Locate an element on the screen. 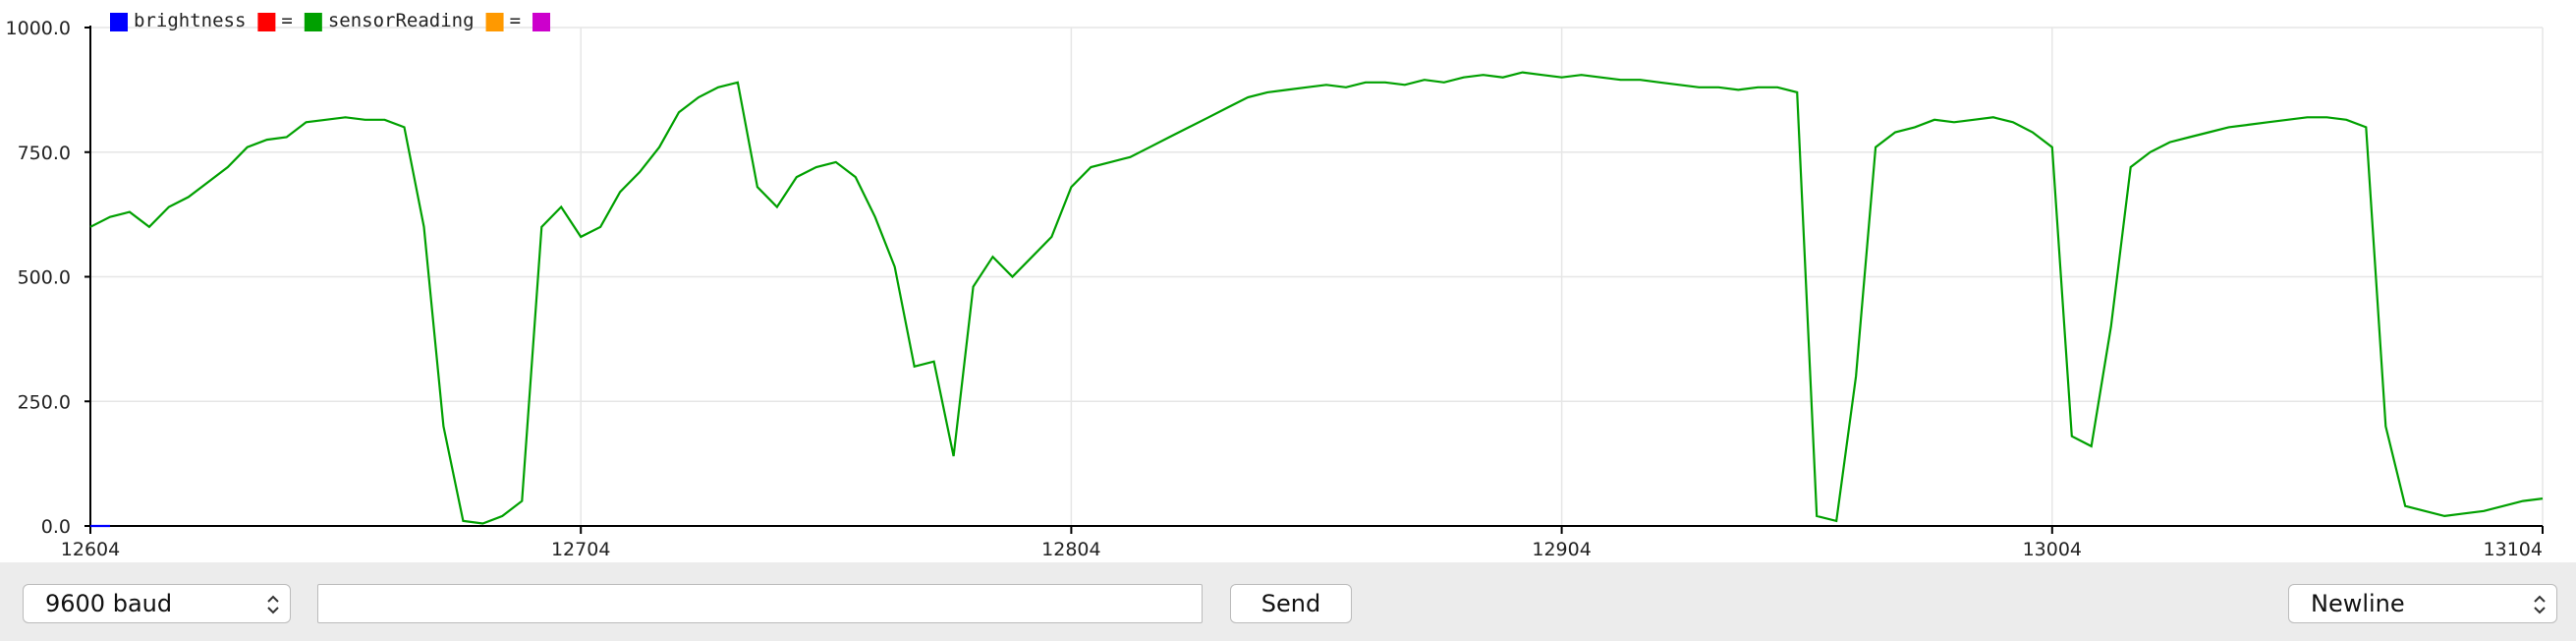 The width and height of the screenshot is (2576, 641). x-tick-label: 13104 is located at coordinates (2513, 549).